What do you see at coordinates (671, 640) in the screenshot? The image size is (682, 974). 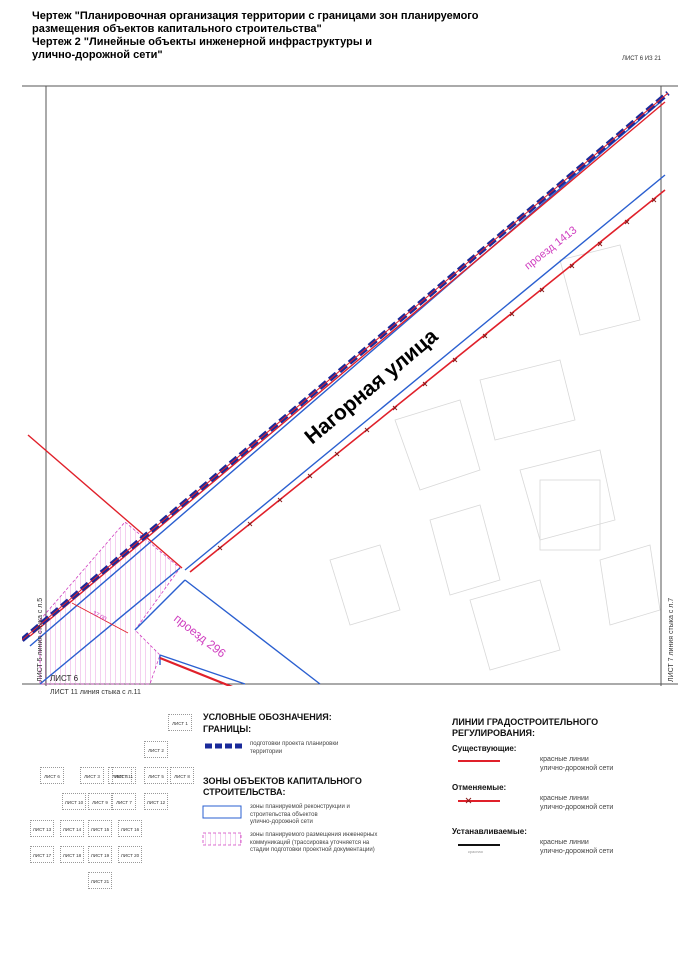 I see `label-join-right: ЛИСТ 7 линия стыка с л.7` at bounding box center [671, 640].